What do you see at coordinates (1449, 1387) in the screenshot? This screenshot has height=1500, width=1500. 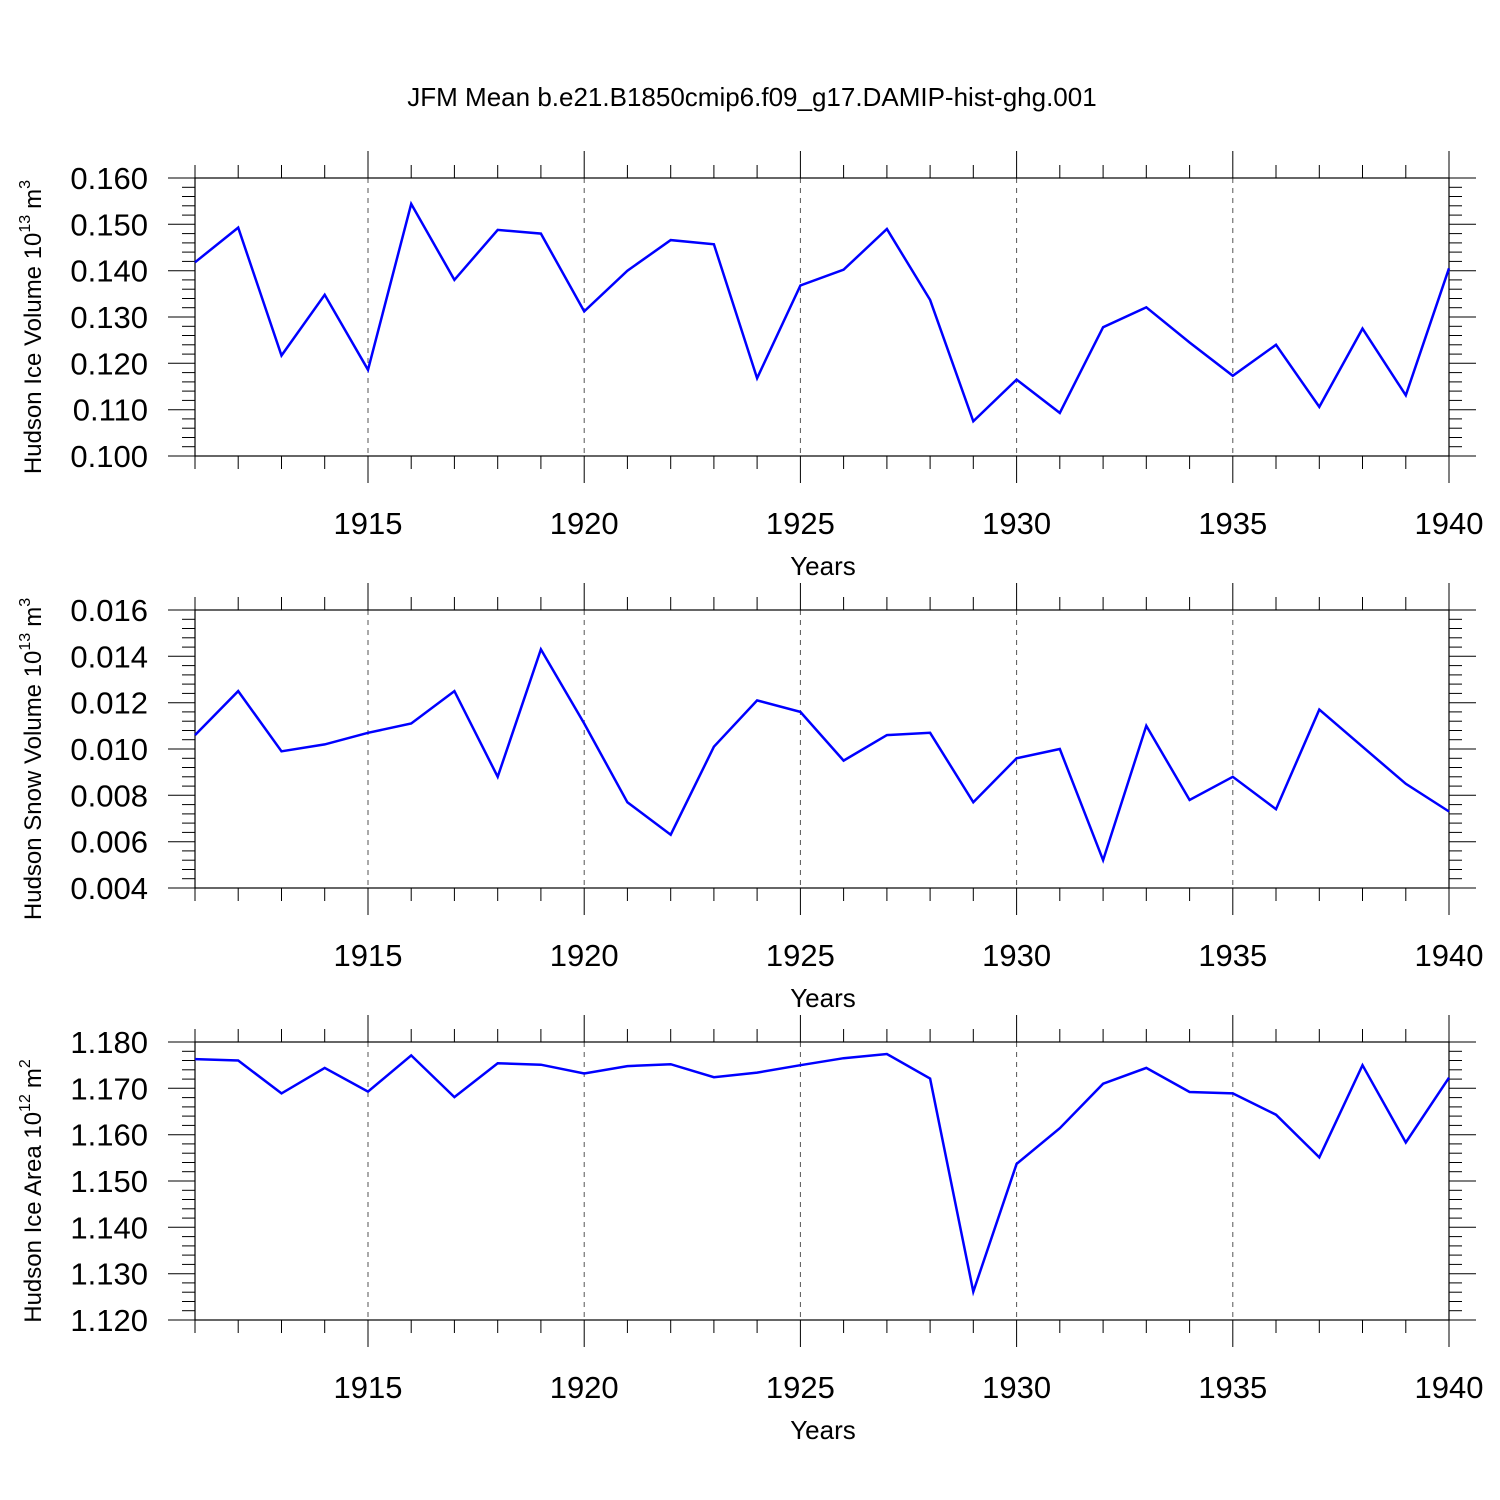 I see `x-tick-label: 1940` at bounding box center [1449, 1387].